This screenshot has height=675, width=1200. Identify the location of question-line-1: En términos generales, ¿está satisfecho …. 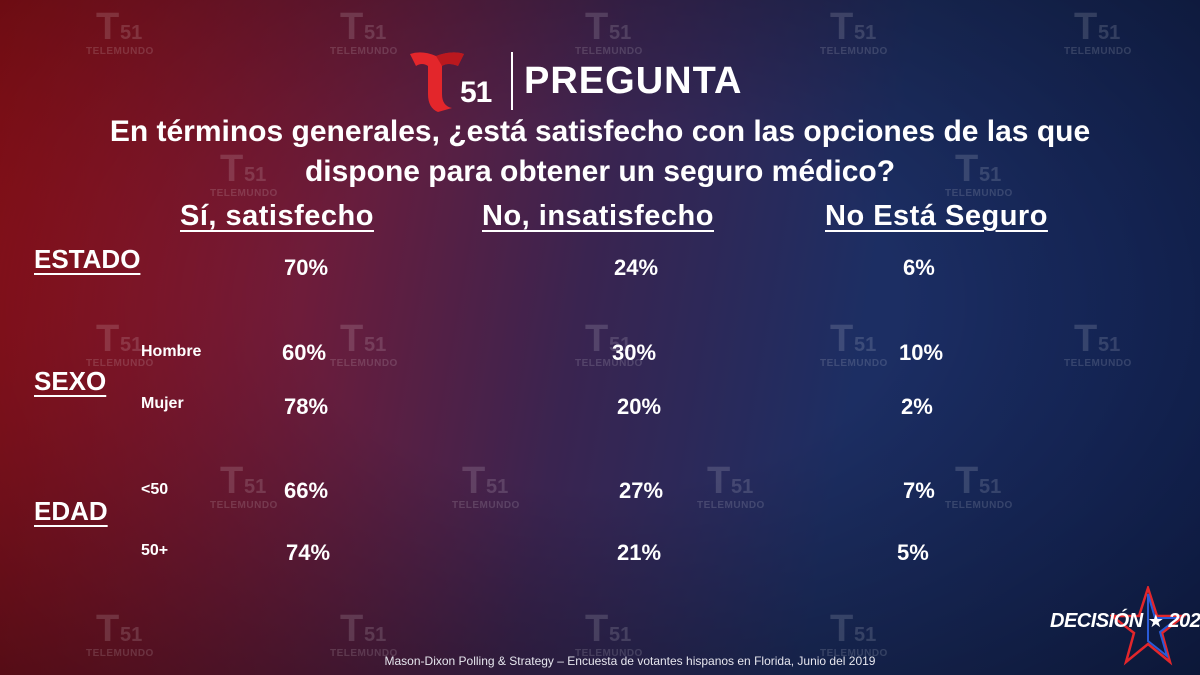
(600, 131).